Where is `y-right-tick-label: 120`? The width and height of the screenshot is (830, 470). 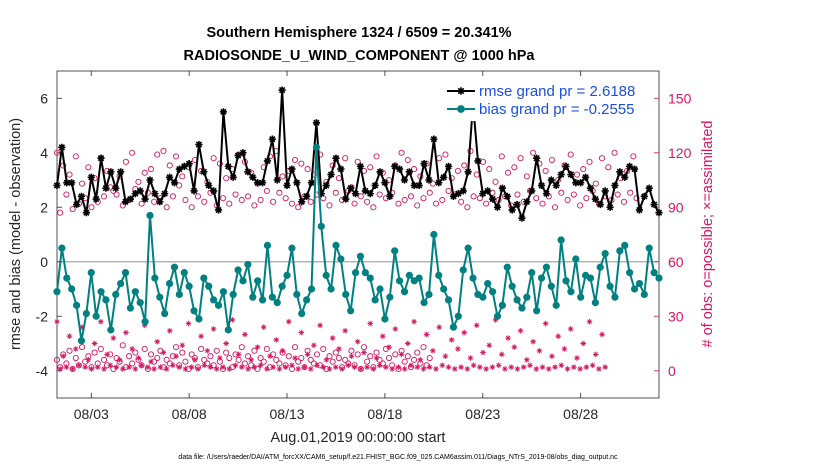
y-right-tick-label: 120 is located at coordinates (680, 153).